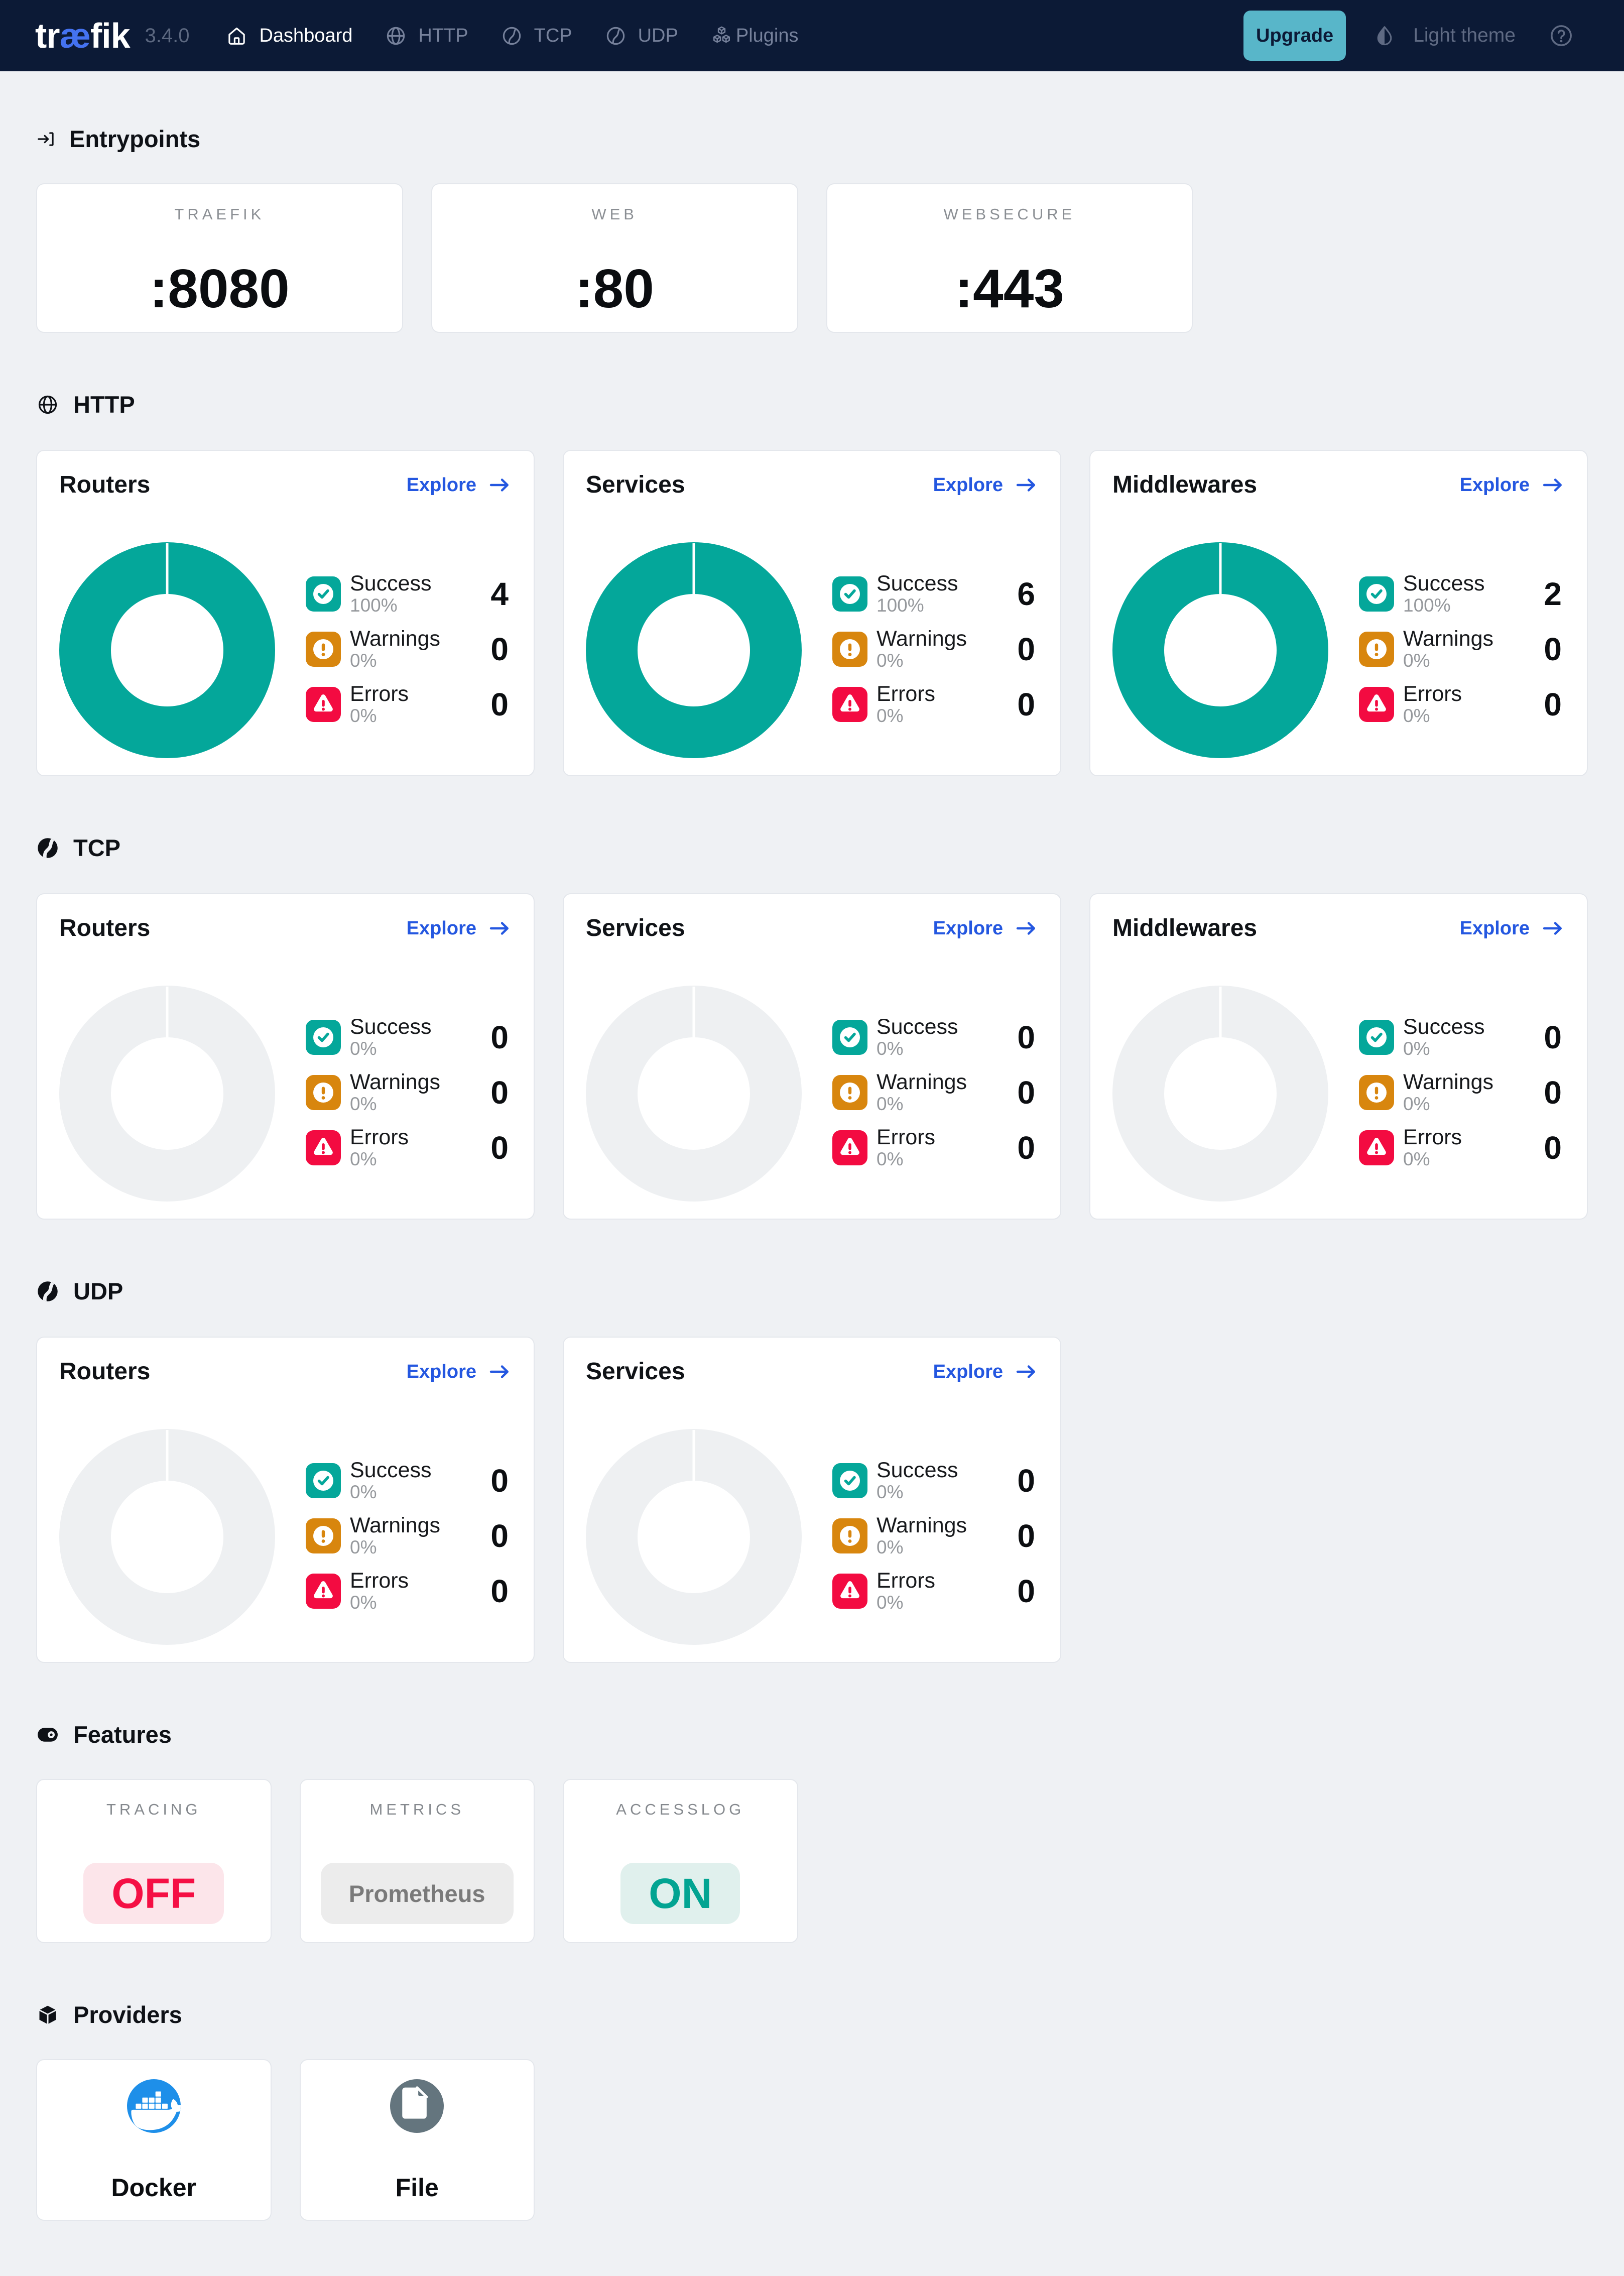  I want to click on traefik-logo: træfik, so click(83, 36).